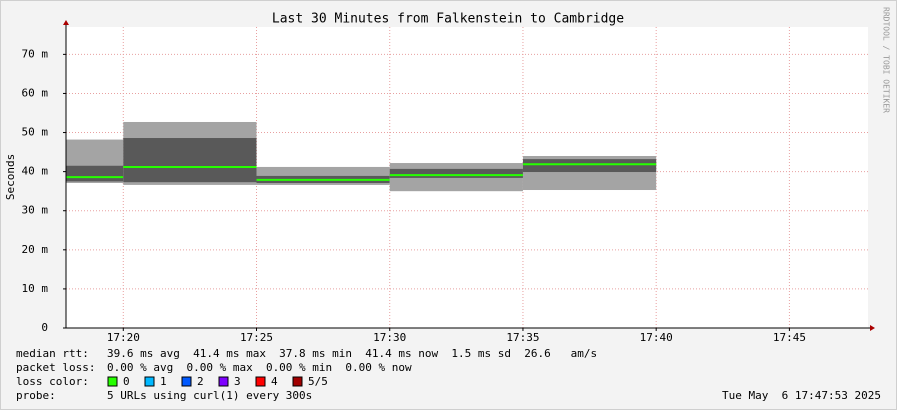 The width and height of the screenshot is (897, 410). I want to click on stat-label: median rtt:, so click(52, 353).